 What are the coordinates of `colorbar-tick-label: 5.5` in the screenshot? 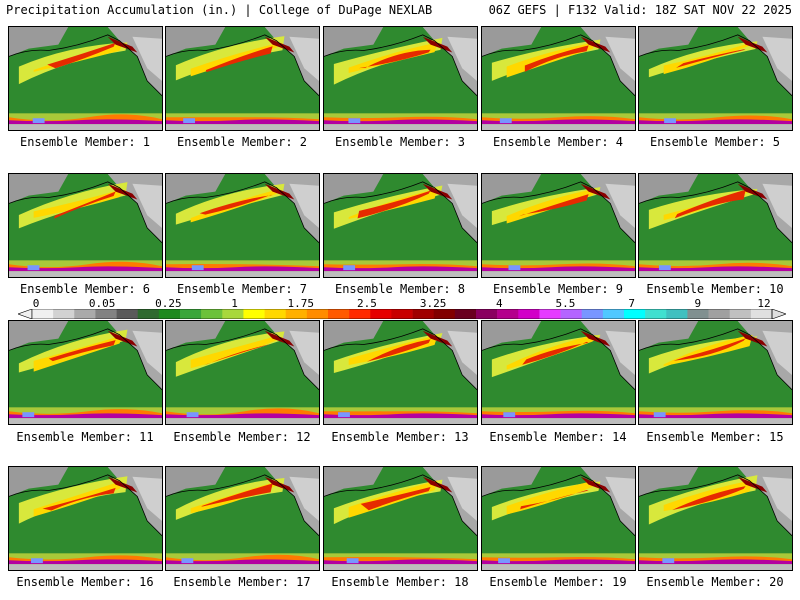 It's located at (565, 303).